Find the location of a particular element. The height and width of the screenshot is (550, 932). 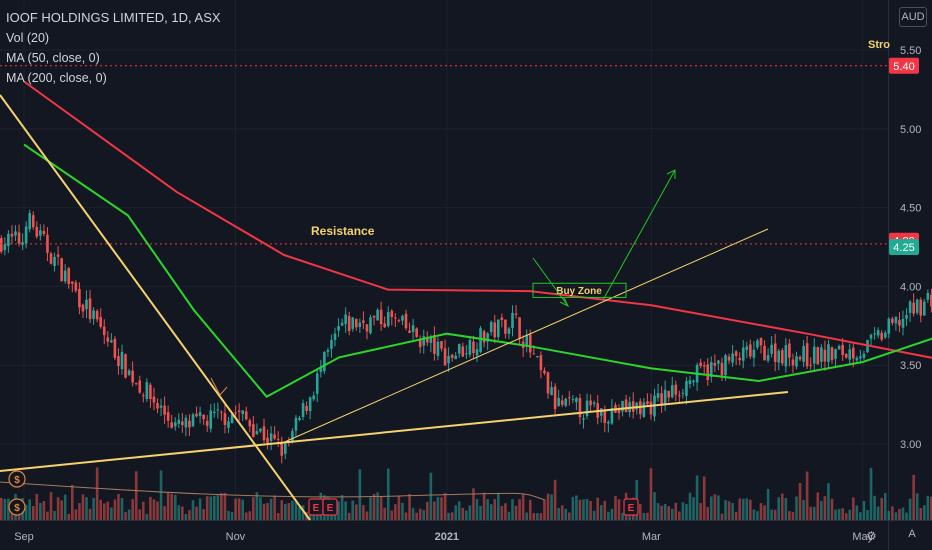

price-tick-label: 4.50 is located at coordinates (910, 209).